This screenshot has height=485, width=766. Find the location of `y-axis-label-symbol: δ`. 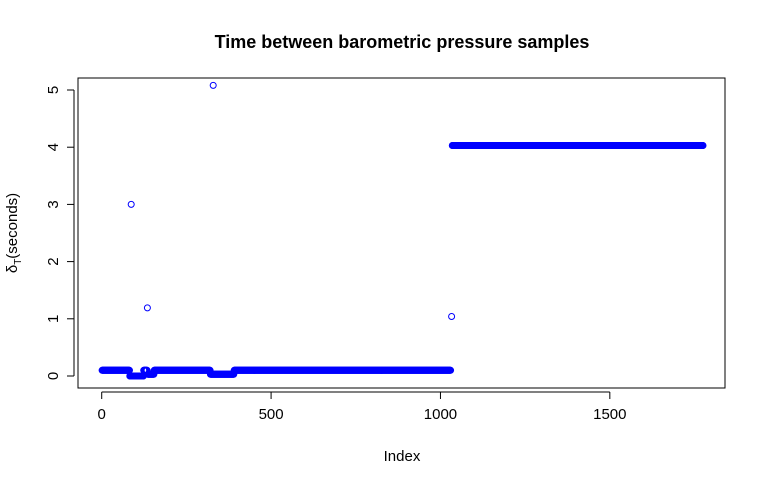

y-axis-label-symbol: δ is located at coordinates (12, 269).